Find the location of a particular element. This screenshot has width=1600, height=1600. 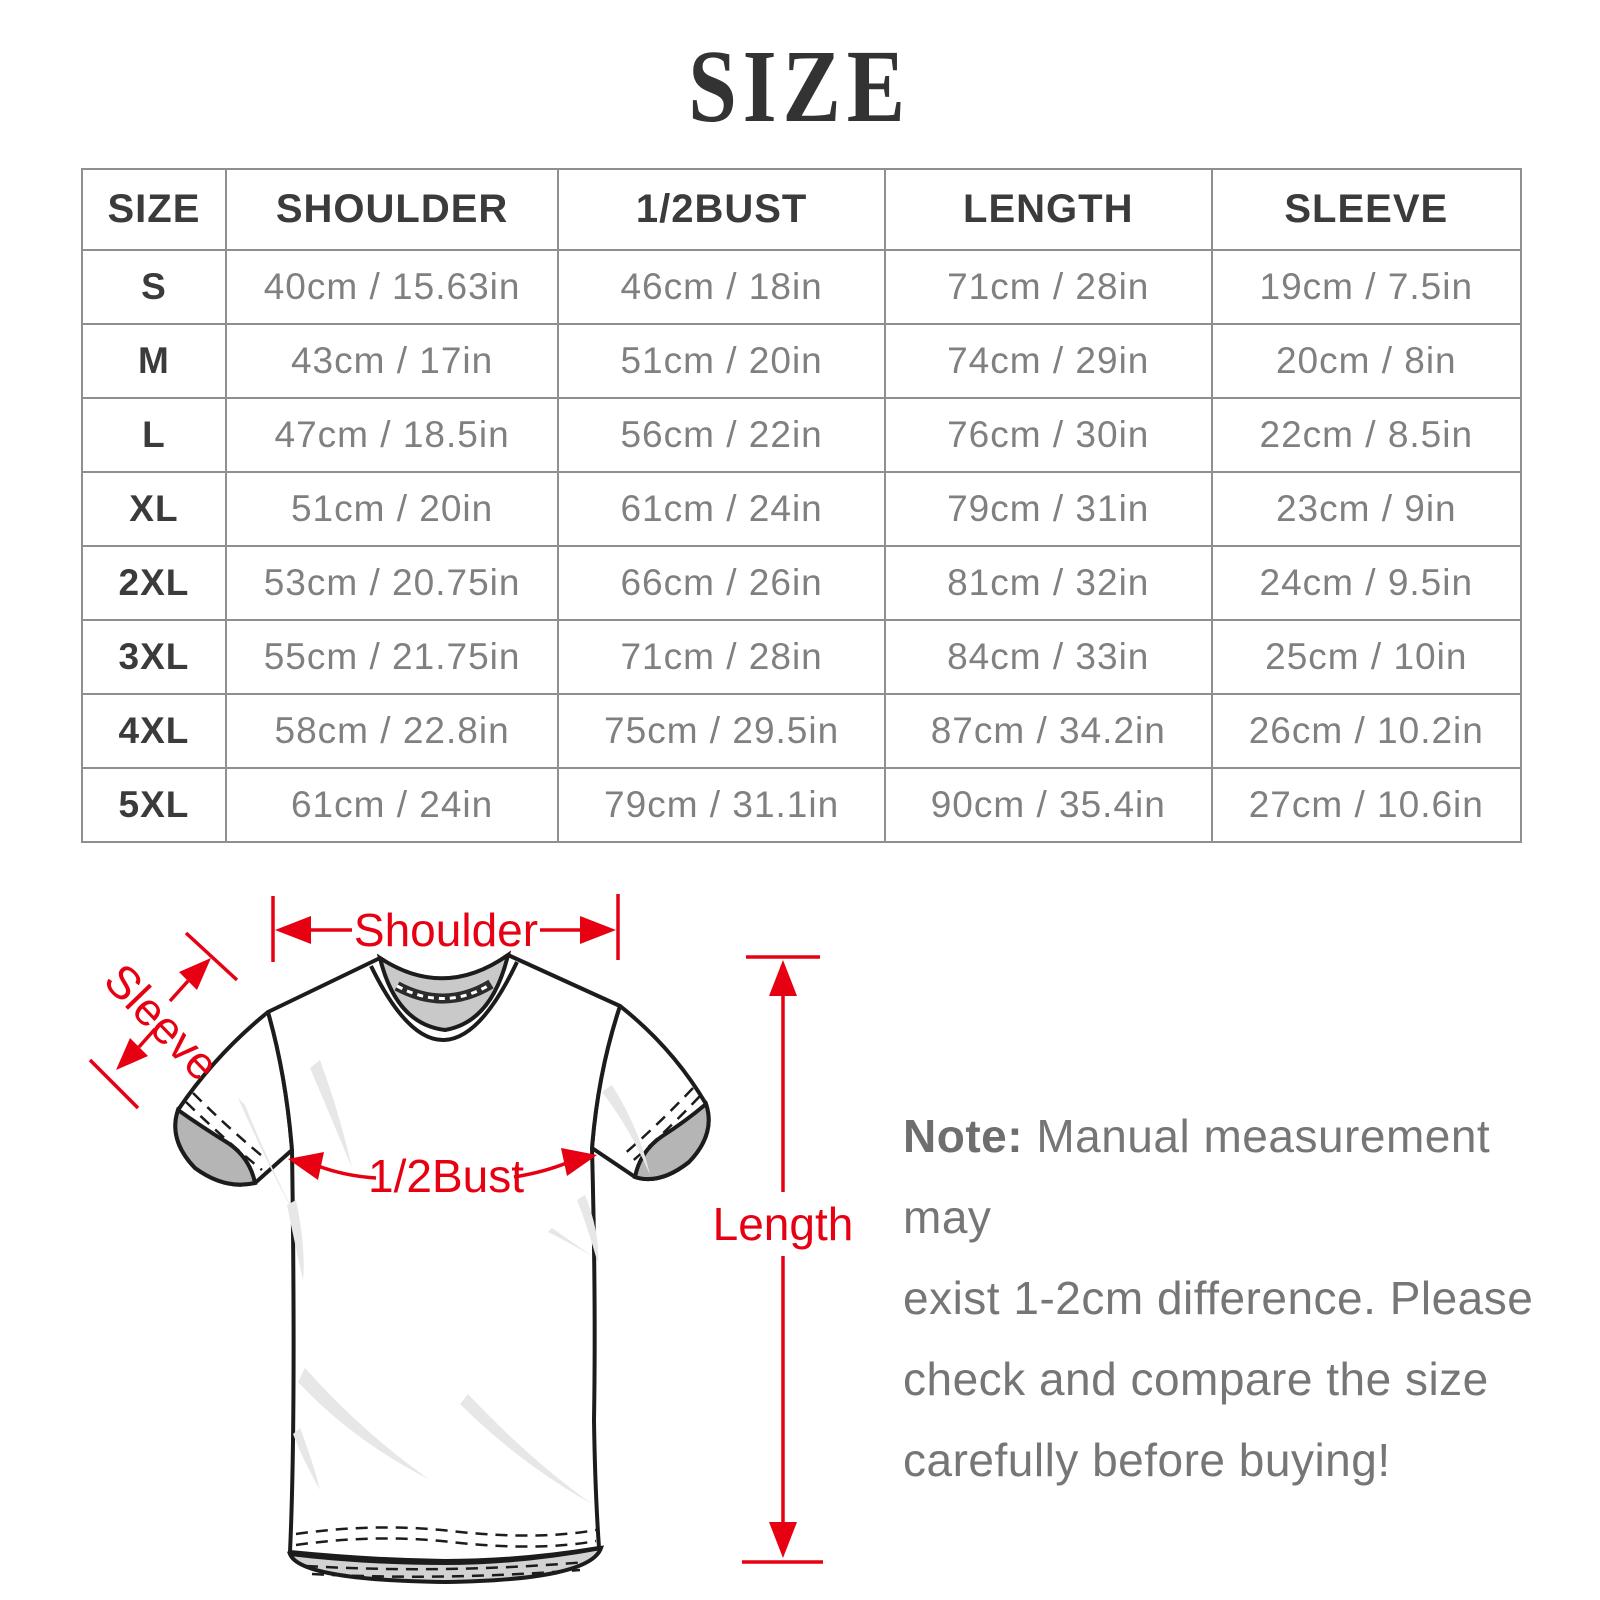

shoulder-left-arrowhead is located at coordinates (293, 930).